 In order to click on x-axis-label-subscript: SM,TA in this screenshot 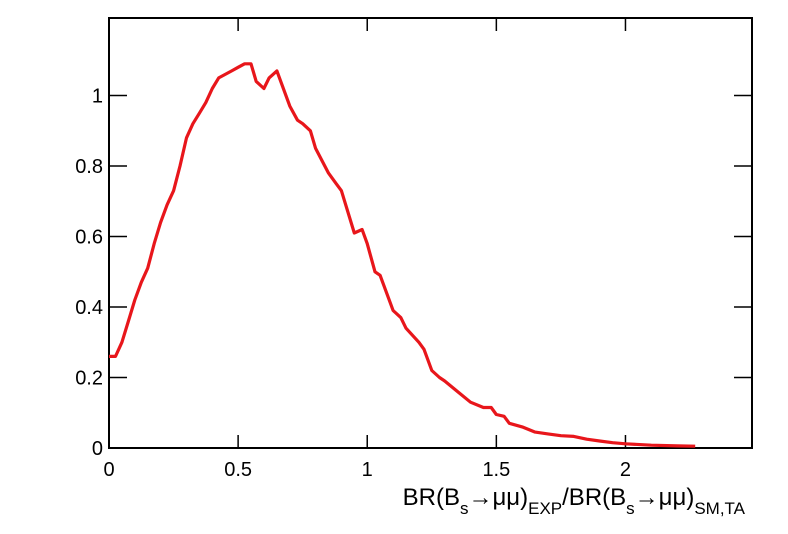, I will do `click(719, 508)`.